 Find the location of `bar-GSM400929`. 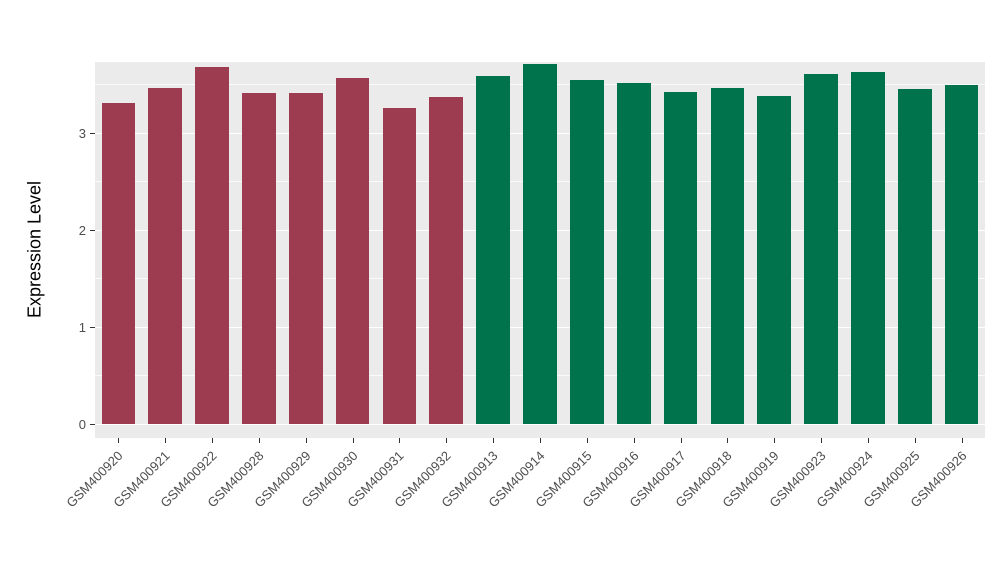

bar-GSM400929 is located at coordinates (305, 258).